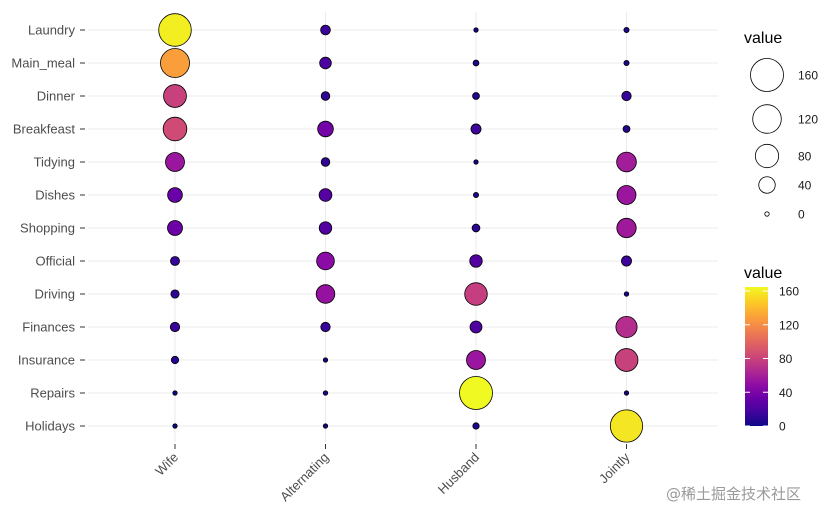  Describe the element at coordinates (46, 360) in the screenshot. I see `y-tick-label: Insurance` at that location.